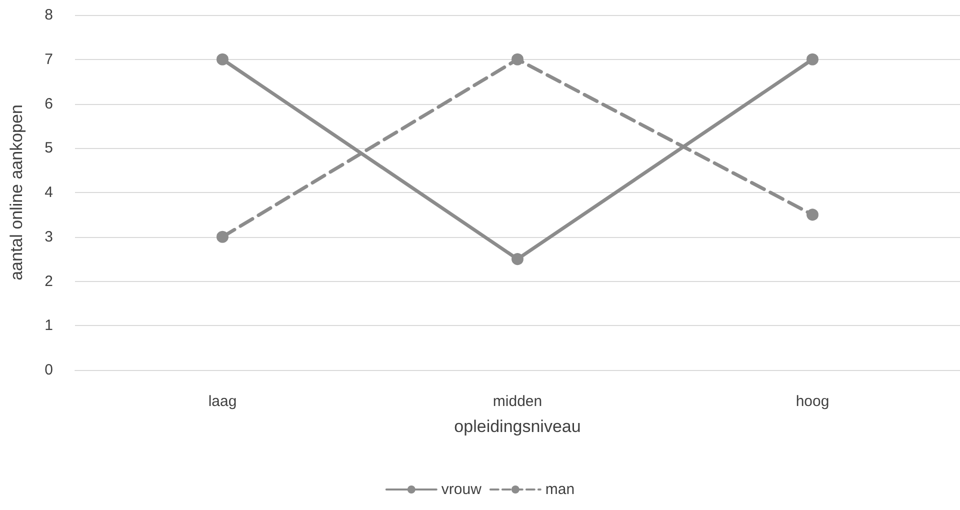 The width and height of the screenshot is (960, 510). What do you see at coordinates (560, 489) in the screenshot?
I see `legend-label: man` at bounding box center [560, 489].